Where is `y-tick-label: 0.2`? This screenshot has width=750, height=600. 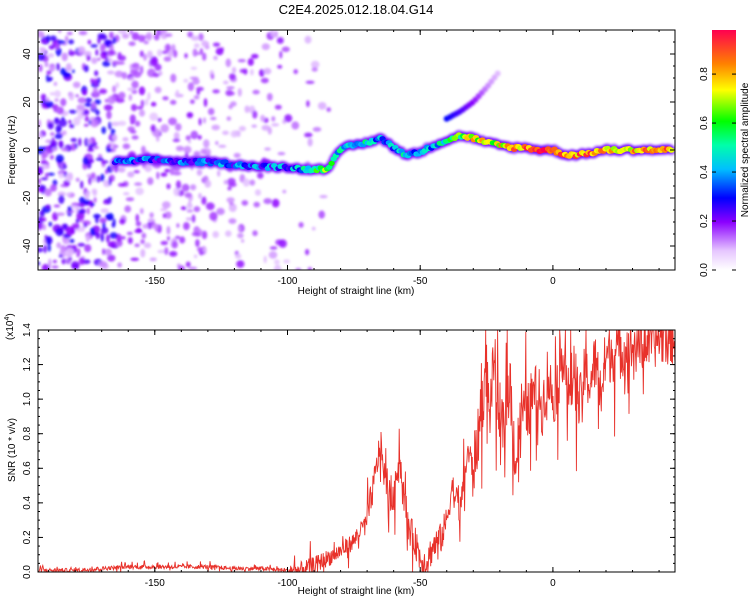
y-tick-label: 0.2 is located at coordinates (27, 537).